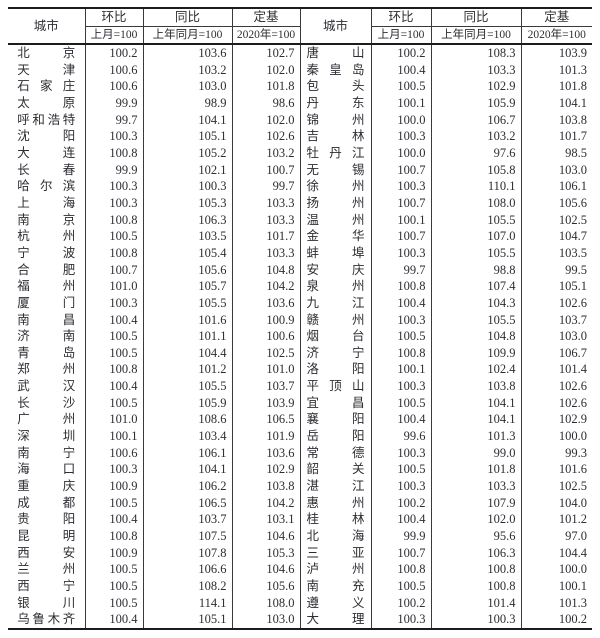  Describe the element at coordinates (475, 536) in the screenshot. I see `value-cell: 95.6` at that location.